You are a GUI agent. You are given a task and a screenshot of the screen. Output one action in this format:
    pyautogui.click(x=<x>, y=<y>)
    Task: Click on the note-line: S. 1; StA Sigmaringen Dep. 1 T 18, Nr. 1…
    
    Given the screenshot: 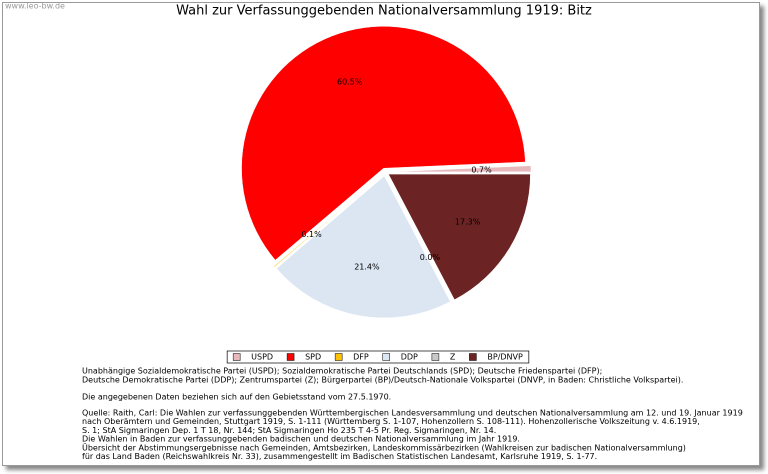 What is the action you would take?
    pyautogui.click(x=289, y=430)
    